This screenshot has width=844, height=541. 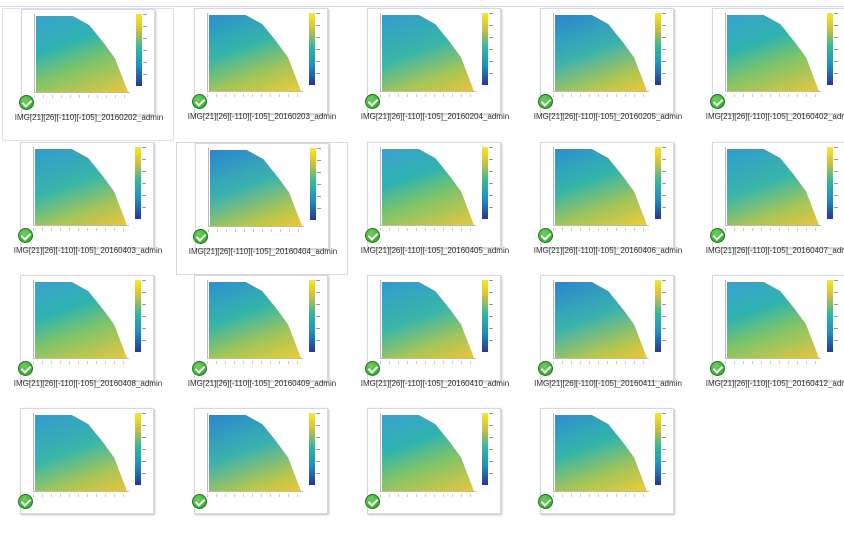 I want to click on file-name-label: IMG[21][26][-110][-105]_20160405_admin, so click(x=435, y=250).